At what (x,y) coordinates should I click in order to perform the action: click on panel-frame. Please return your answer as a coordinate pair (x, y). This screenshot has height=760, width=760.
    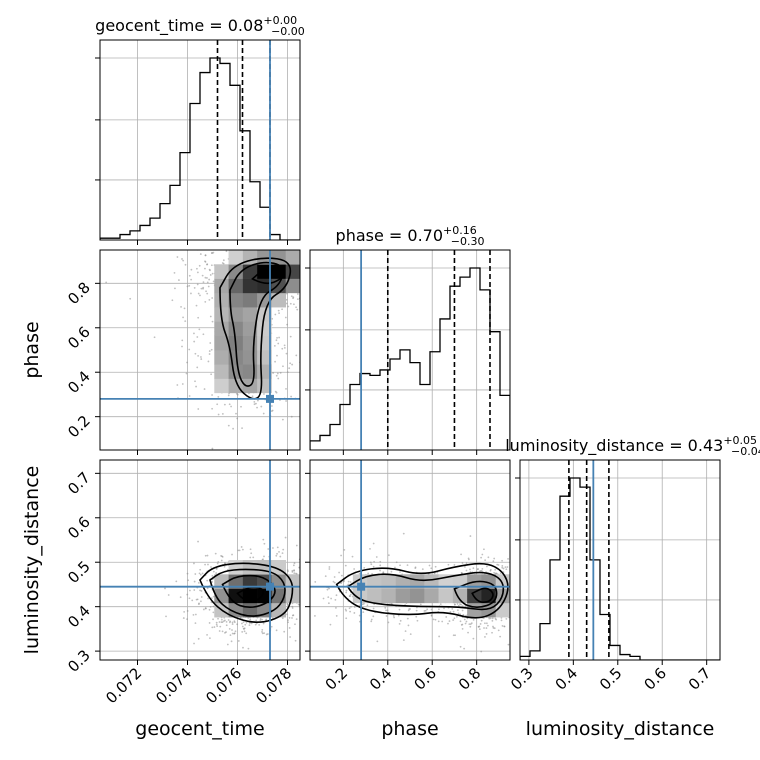
    Looking at the image, I should click on (620, 560).